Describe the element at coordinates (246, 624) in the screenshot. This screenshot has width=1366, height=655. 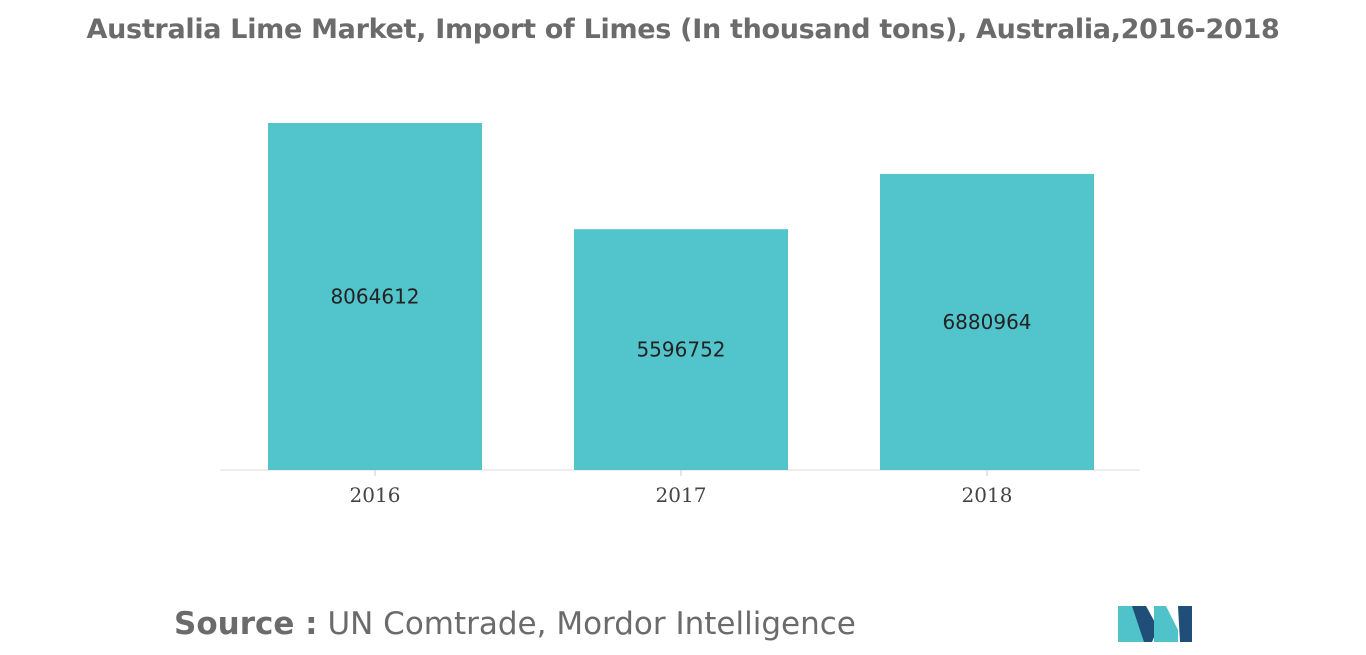
I see `source-label: Source :` at that location.